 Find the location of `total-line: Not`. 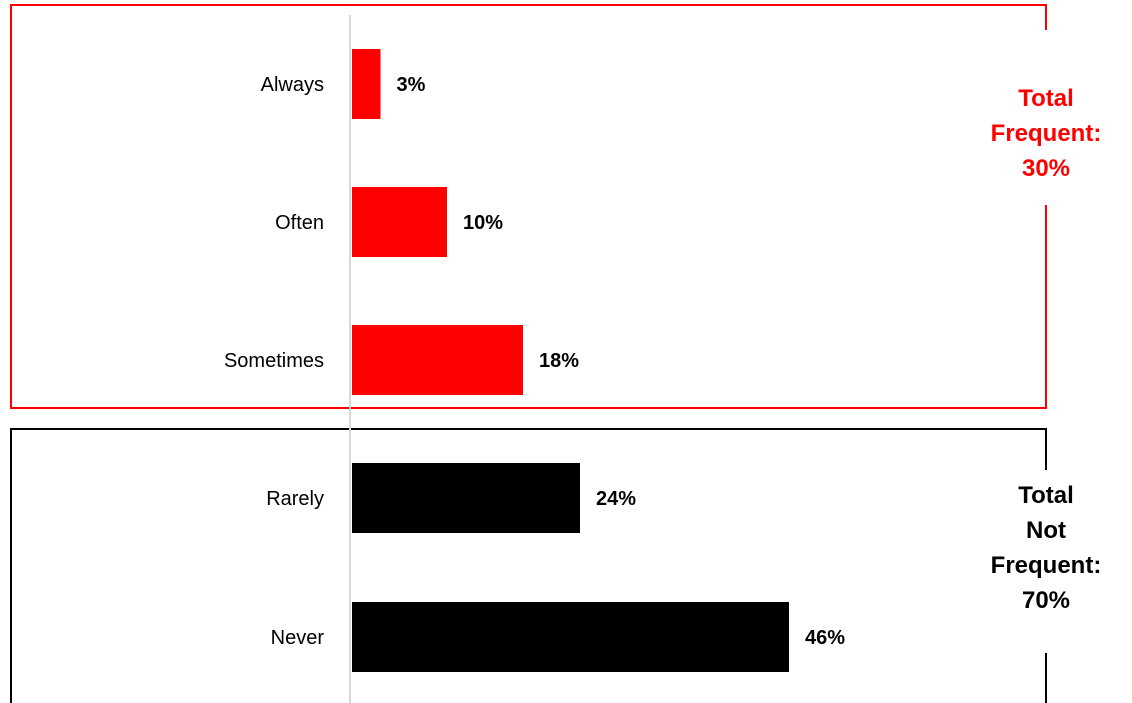

total-line: Not is located at coordinates (1046, 530).